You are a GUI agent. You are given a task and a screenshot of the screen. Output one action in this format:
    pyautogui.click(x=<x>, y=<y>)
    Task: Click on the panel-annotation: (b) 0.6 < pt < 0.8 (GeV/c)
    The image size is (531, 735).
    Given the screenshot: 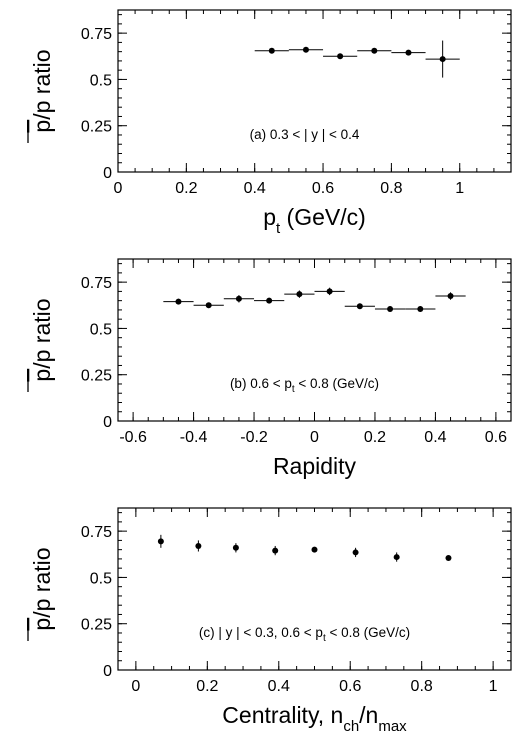 What is the action you would take?
    pyautogui.click(x=304, y=385)
    